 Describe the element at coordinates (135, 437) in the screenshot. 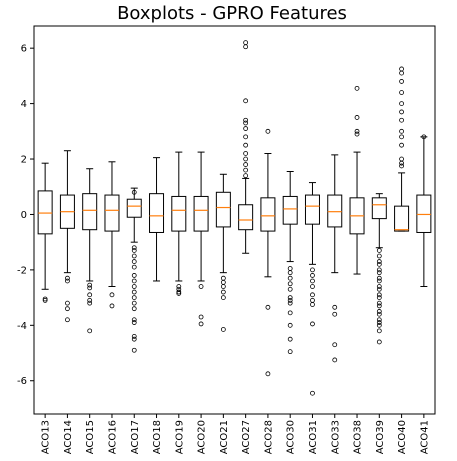

I see `x-tick-label: ACO17` at that location.